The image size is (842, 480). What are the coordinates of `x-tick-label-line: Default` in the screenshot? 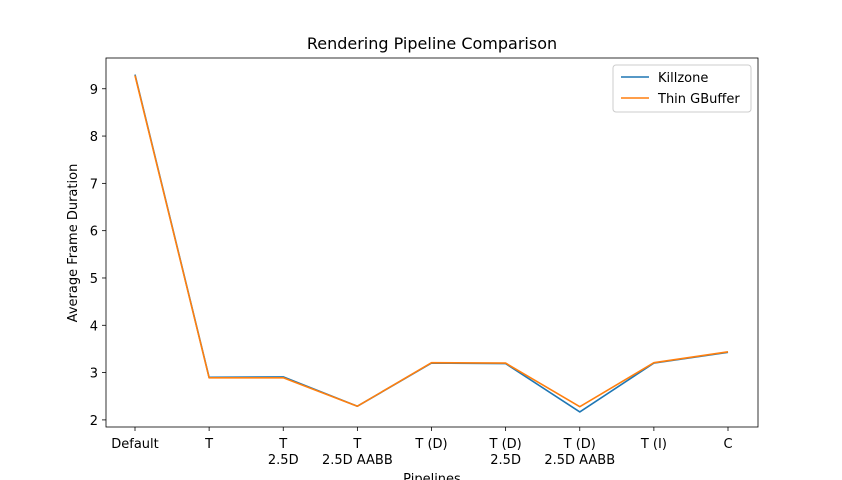 It's located at (135, 444).